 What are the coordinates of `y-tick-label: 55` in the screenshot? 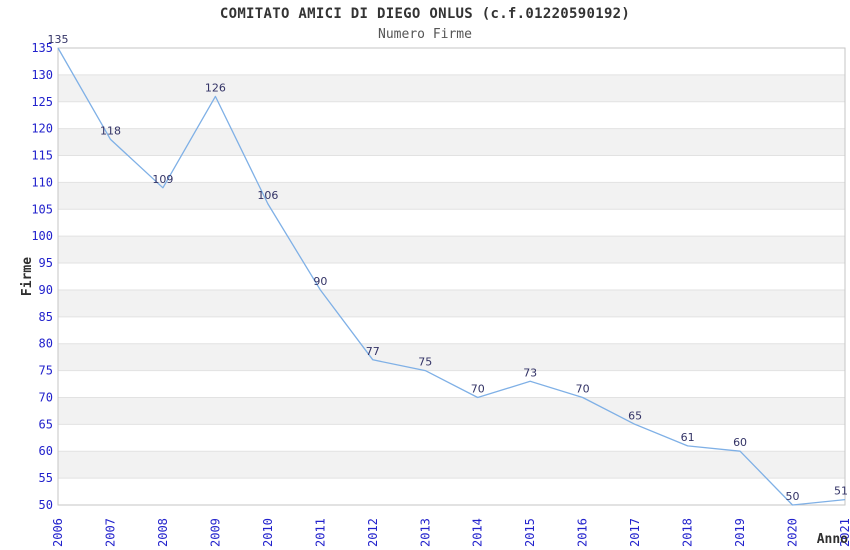 It's located at (46, 478).